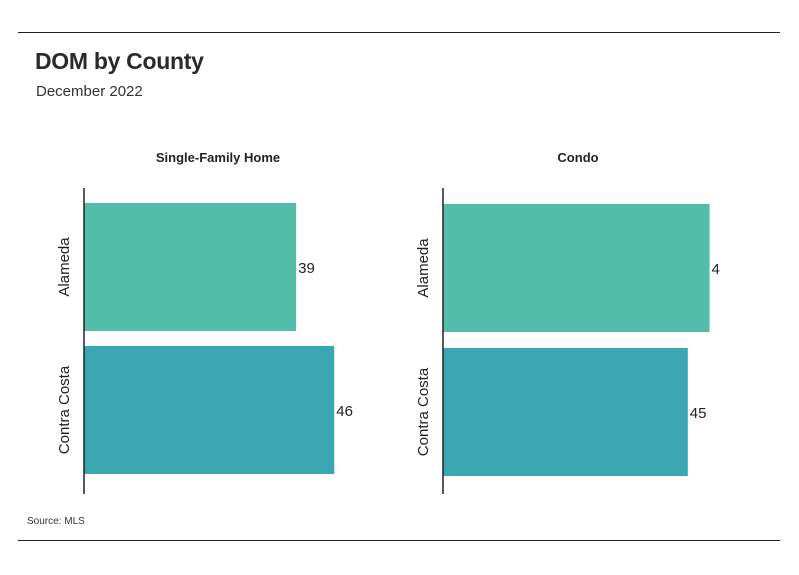 The width and height of the screenshot is (799, 575). I want to click on category-label-single-family-contra-costa: Contra Costa, so click(64, 409).